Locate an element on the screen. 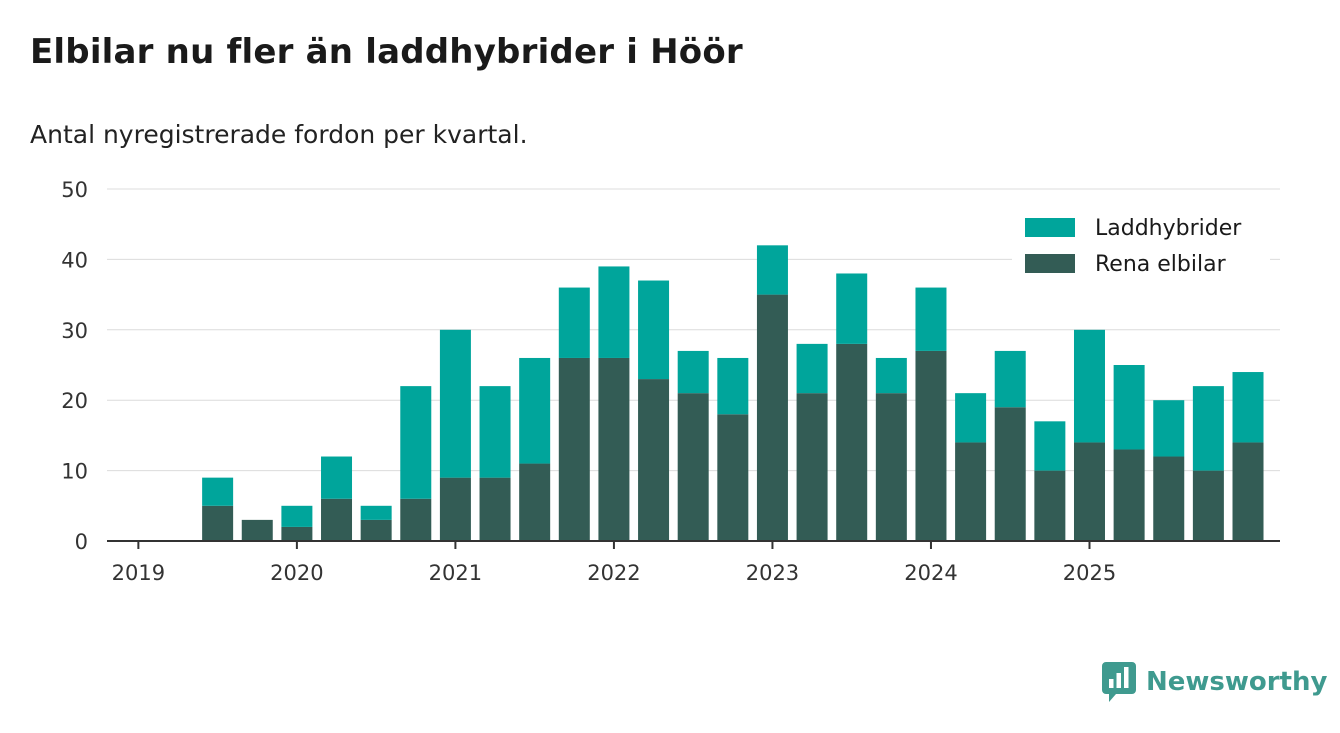 The height and width of the screenshot is (733, 1340). x-tick-label: 2023 is located at coordinates (772, 573).